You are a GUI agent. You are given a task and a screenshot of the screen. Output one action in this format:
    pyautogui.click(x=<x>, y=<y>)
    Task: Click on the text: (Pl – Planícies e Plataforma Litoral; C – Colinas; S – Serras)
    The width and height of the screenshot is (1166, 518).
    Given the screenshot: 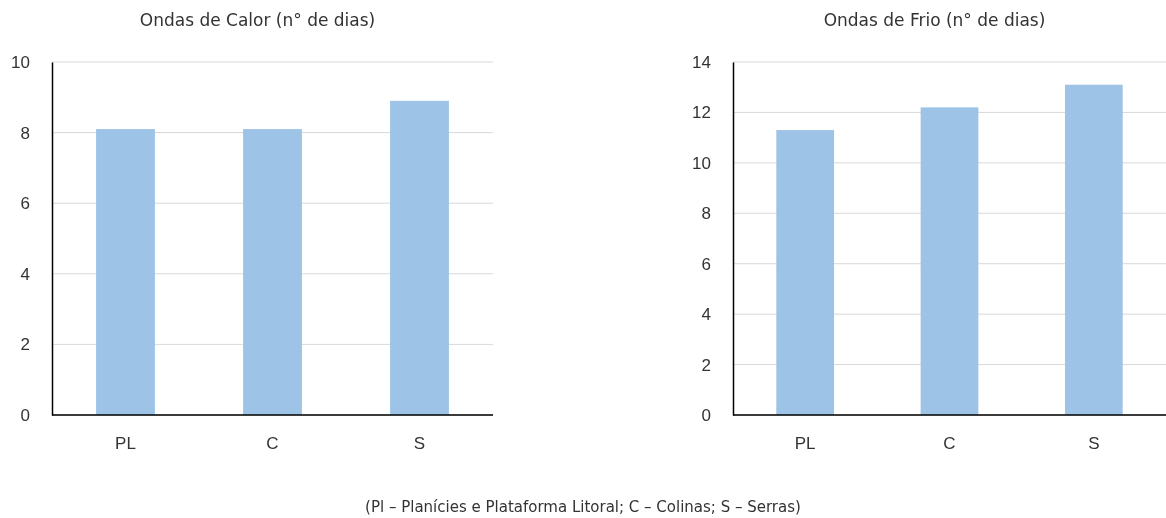 What is the action you would take?
    pyautogui.click(x=583, y=507)
    